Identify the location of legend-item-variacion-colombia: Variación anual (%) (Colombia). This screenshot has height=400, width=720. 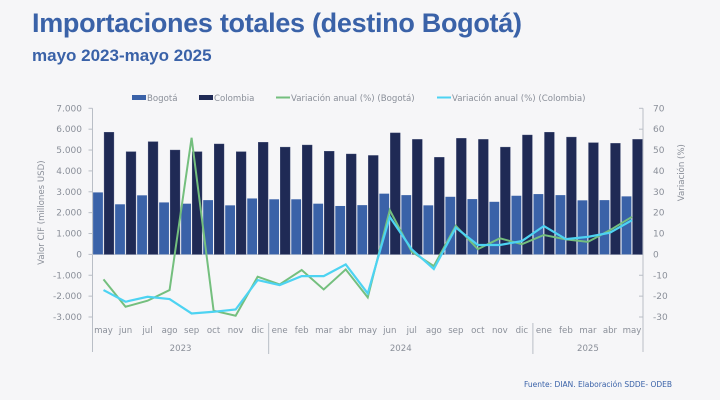
(511, 98).